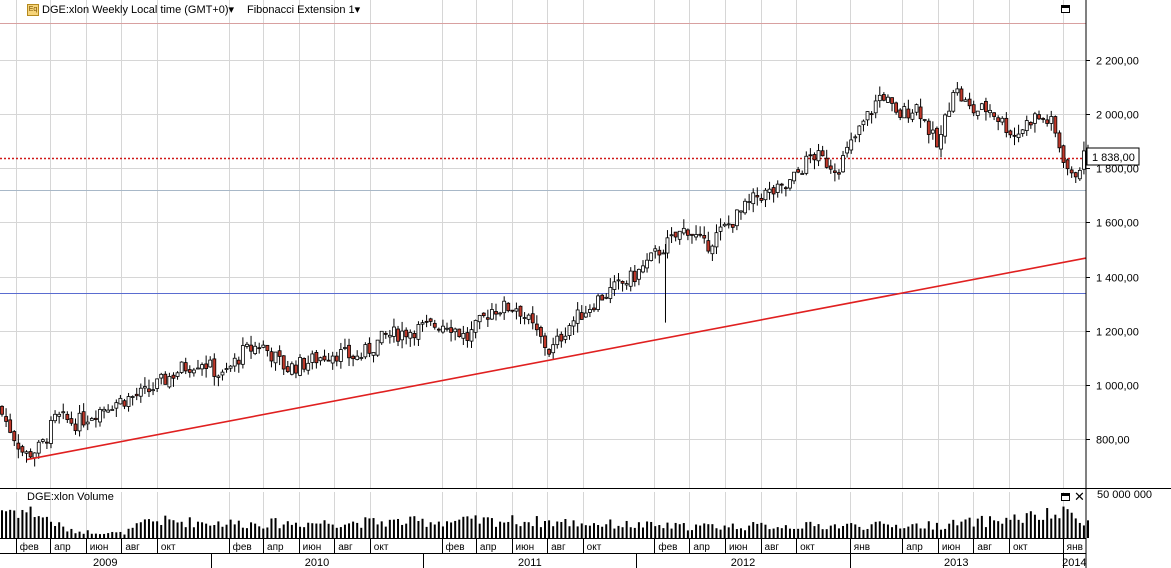 This screenshot has width=1171, height=568. I want to click on current-price-box, so click(1113, 156).